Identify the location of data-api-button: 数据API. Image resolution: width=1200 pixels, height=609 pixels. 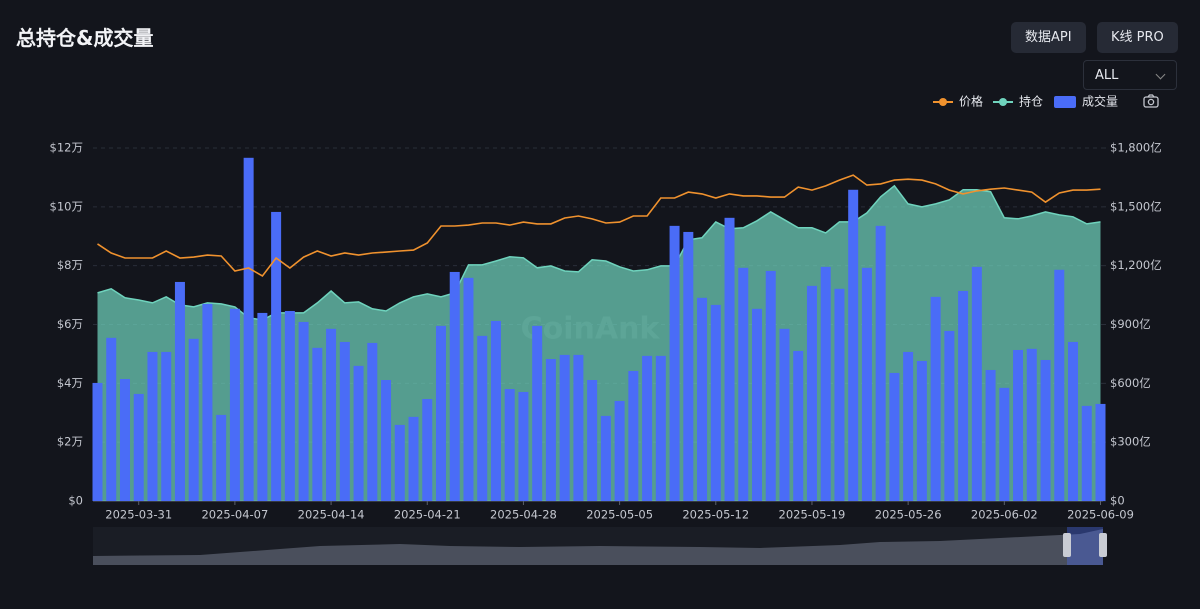
(1048, 37).